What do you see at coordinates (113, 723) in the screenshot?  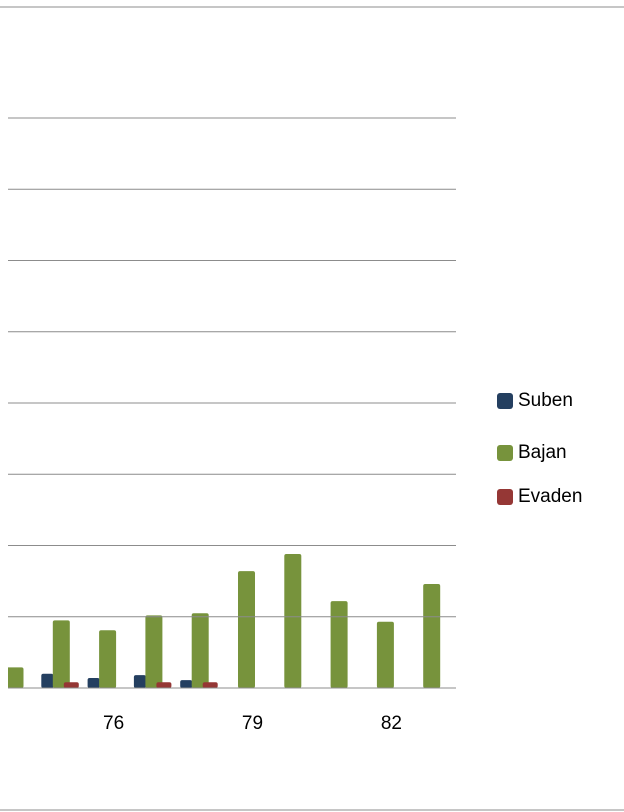 I see `x-tick-label: 76` at bounding box center [113, 723].